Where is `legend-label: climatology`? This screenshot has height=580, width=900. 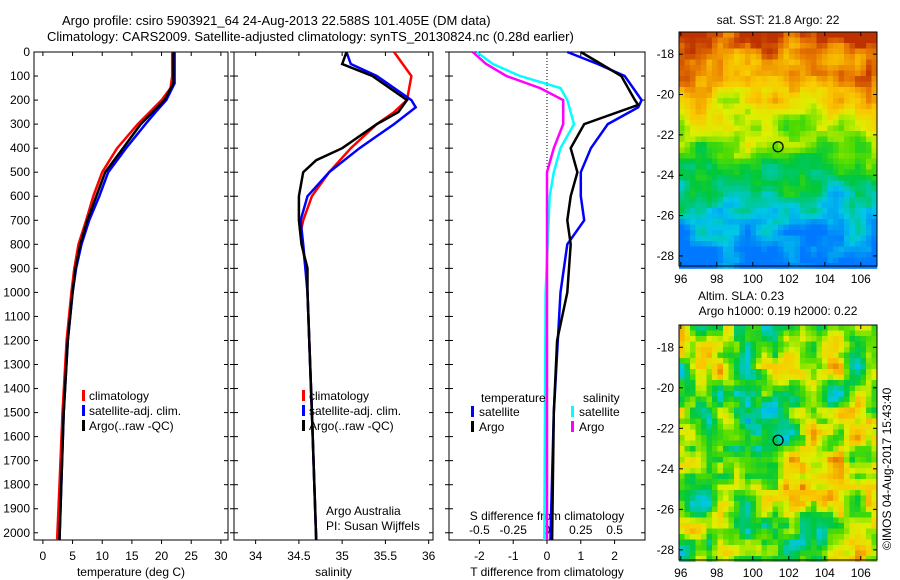
legend-label: climatology is located at coordinates (119, 396).